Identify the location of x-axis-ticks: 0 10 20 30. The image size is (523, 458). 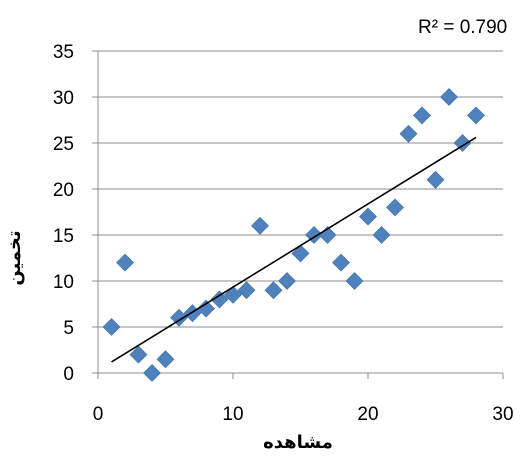
(303, 399).